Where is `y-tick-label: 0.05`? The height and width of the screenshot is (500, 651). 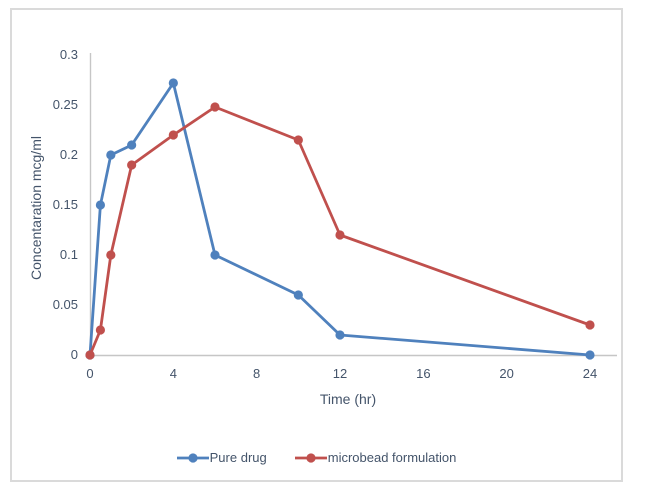
y-tick-label: 0.05 is located at coordinates (65, 304).